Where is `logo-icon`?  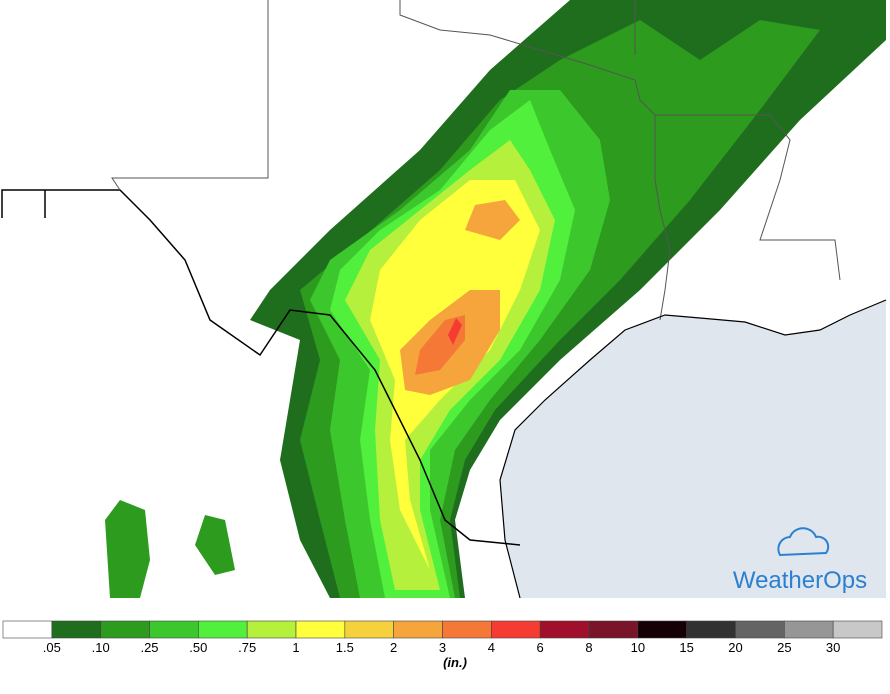 logo-icon is located at coordinates (803, 542).